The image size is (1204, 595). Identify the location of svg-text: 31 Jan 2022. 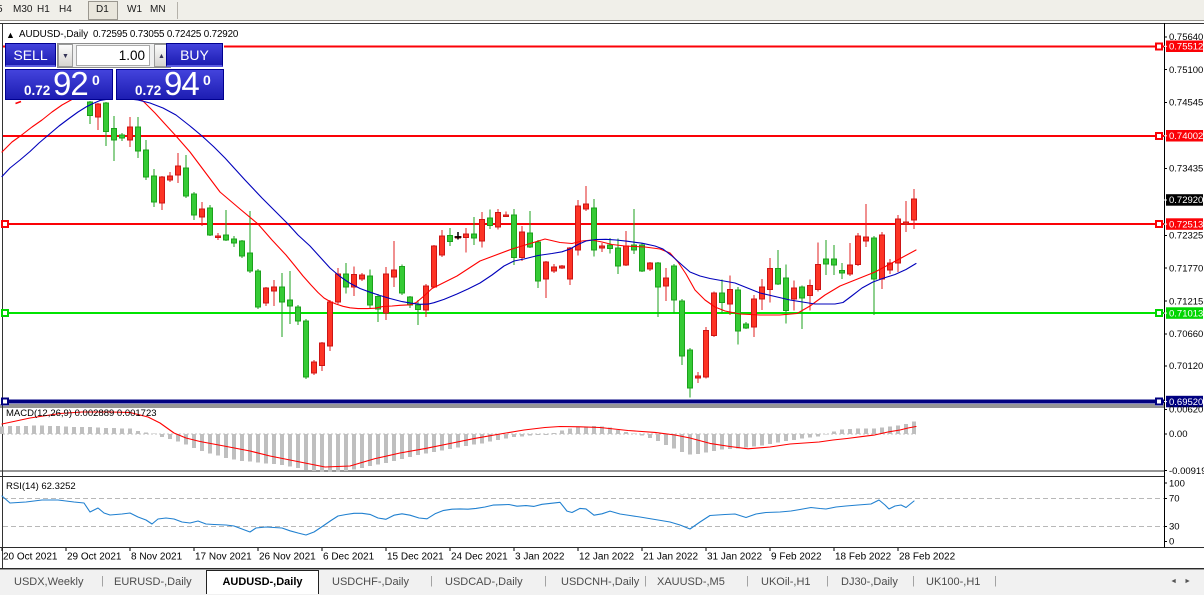
(734, 557).